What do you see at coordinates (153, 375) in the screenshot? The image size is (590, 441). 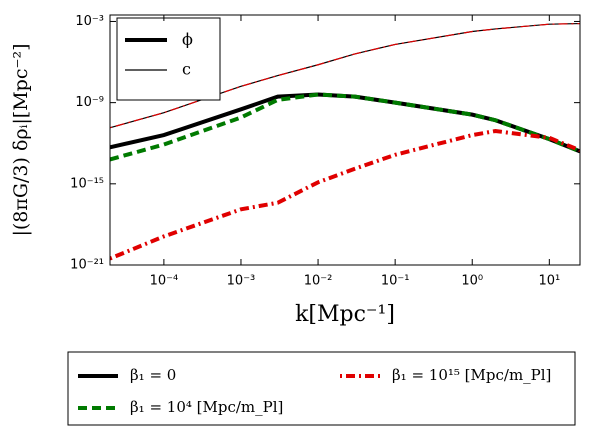 I see `legend-label: β₁ = 0` at bounding box center [153, 375].